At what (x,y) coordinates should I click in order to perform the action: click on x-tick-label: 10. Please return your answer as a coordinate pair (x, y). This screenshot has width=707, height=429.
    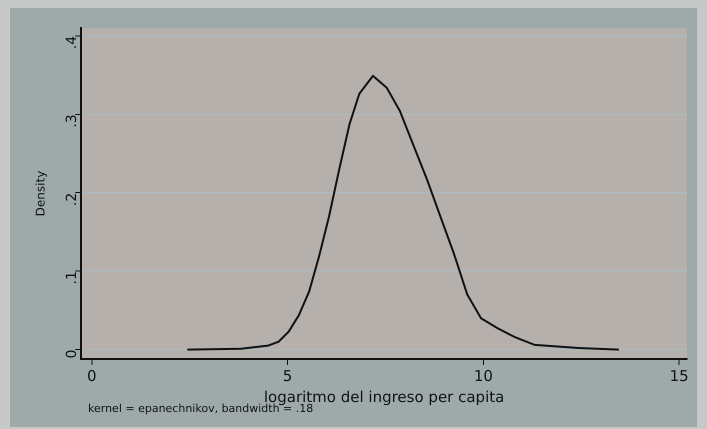
    Looking at the image, I should click on (483, 375).